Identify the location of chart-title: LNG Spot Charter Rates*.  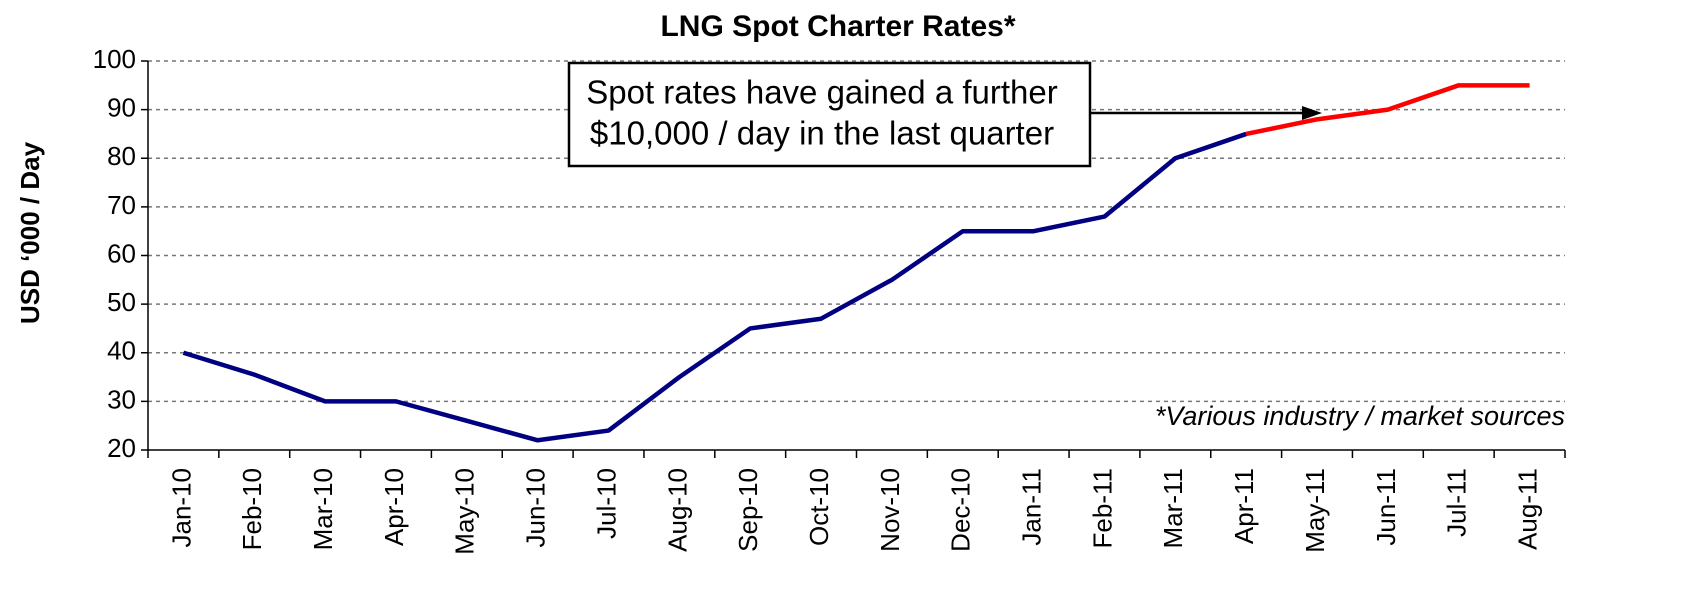
(837, 26).